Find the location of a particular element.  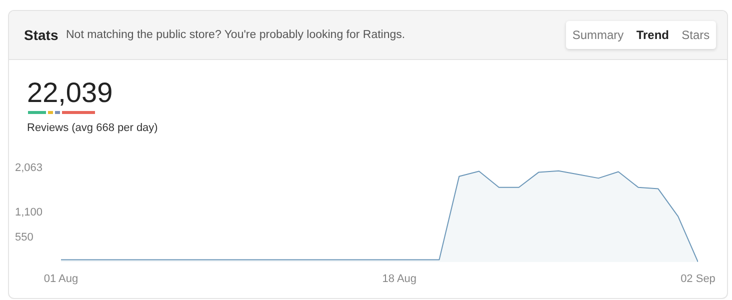

y-tick-label: 550 is located at coordinates (24, 238).